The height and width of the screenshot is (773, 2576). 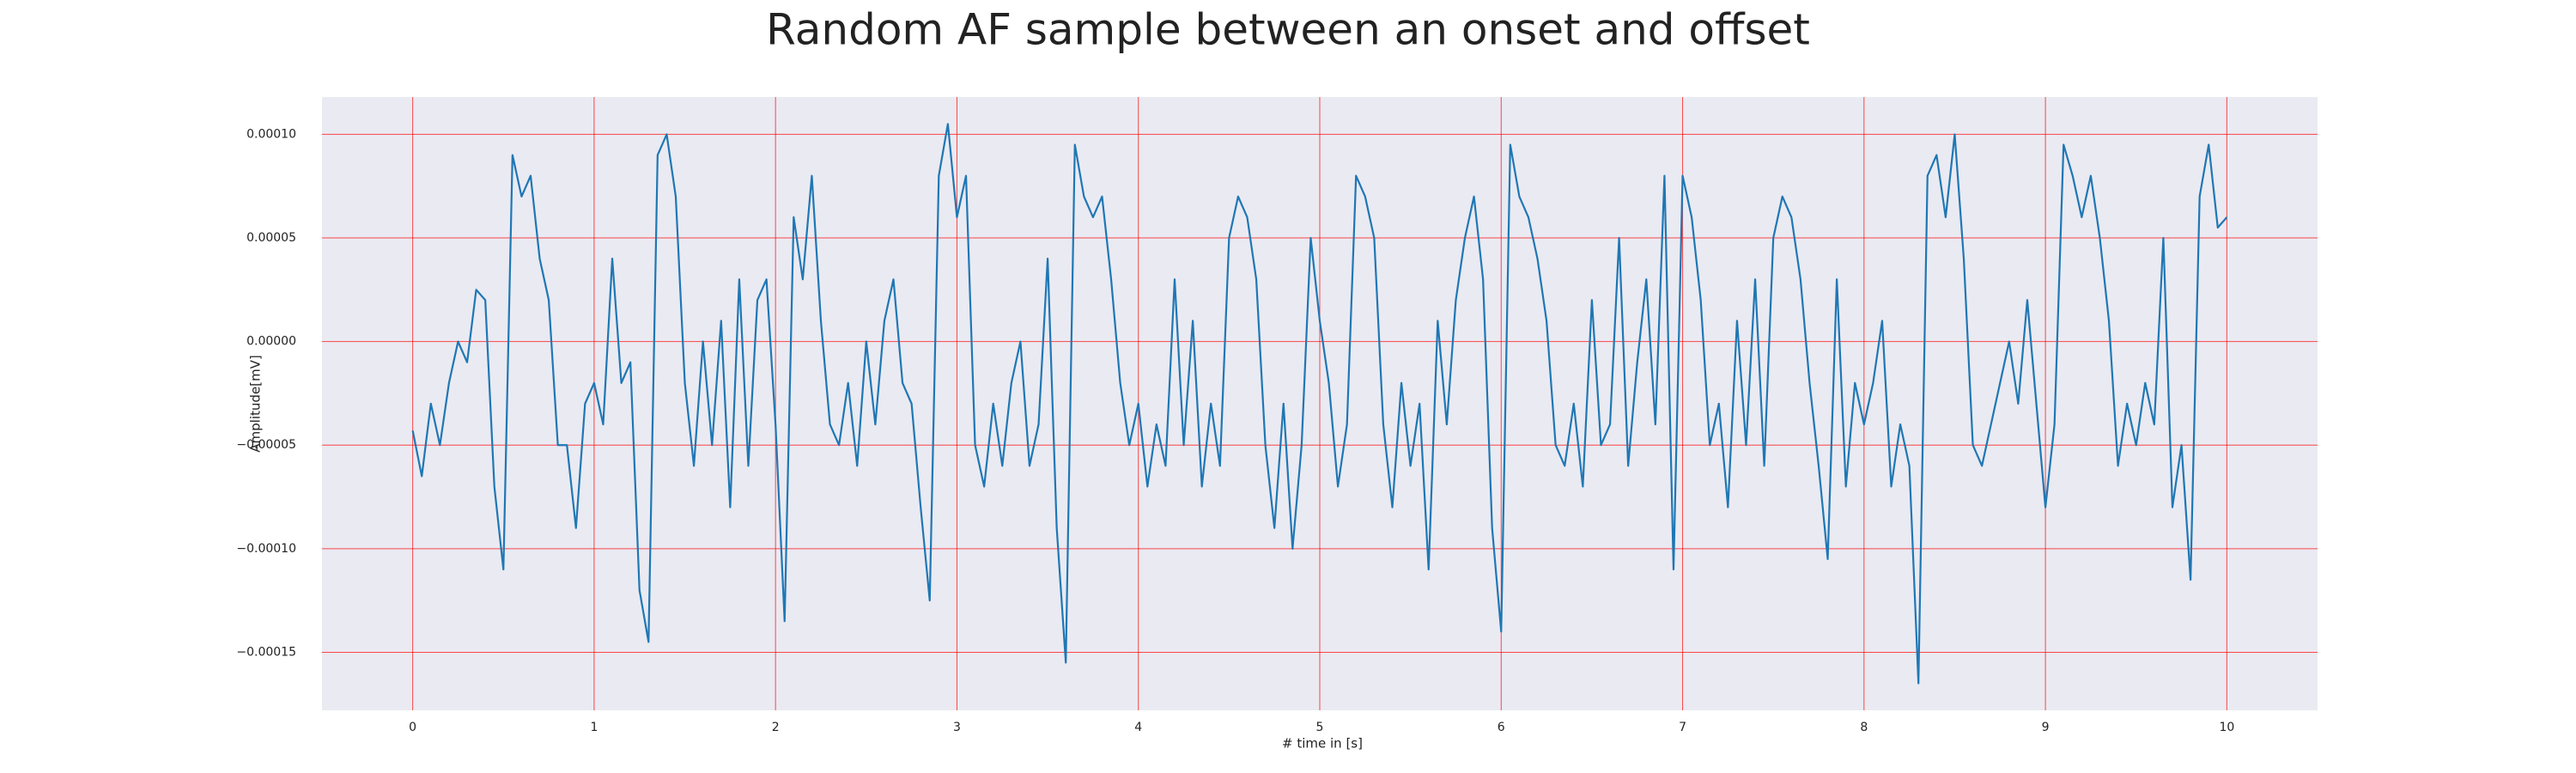 What do you see at coordinates (2226, 727) in the screenshot?
I see `x-tick-label: 10` at bounding box center [2226, 727].